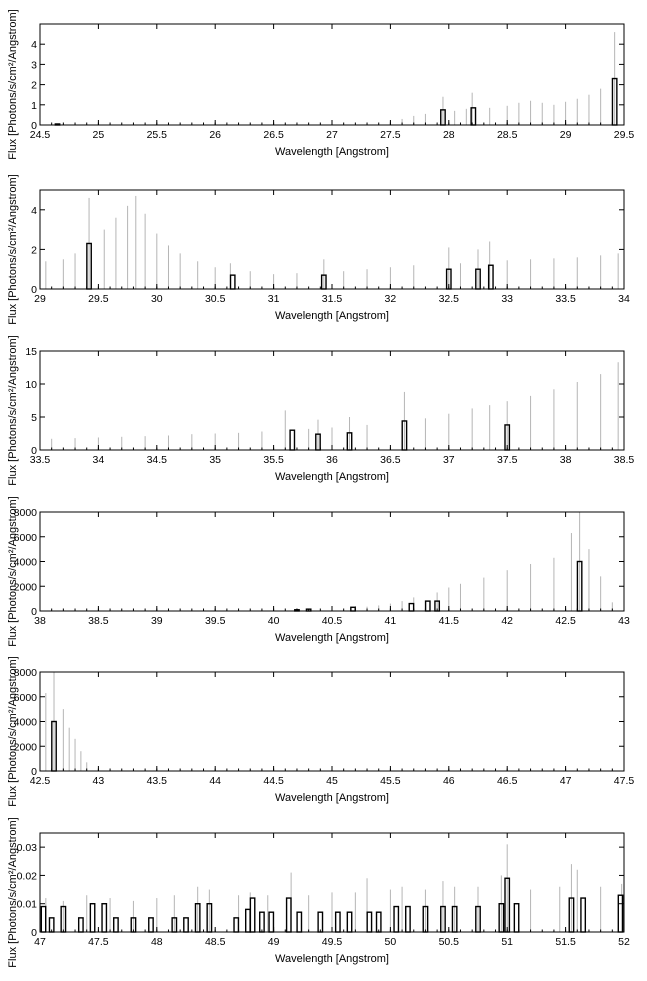  Describe the element at coordinates (27, 848) in the screenshot. I see `y-tick-label: 0.03` at that location.